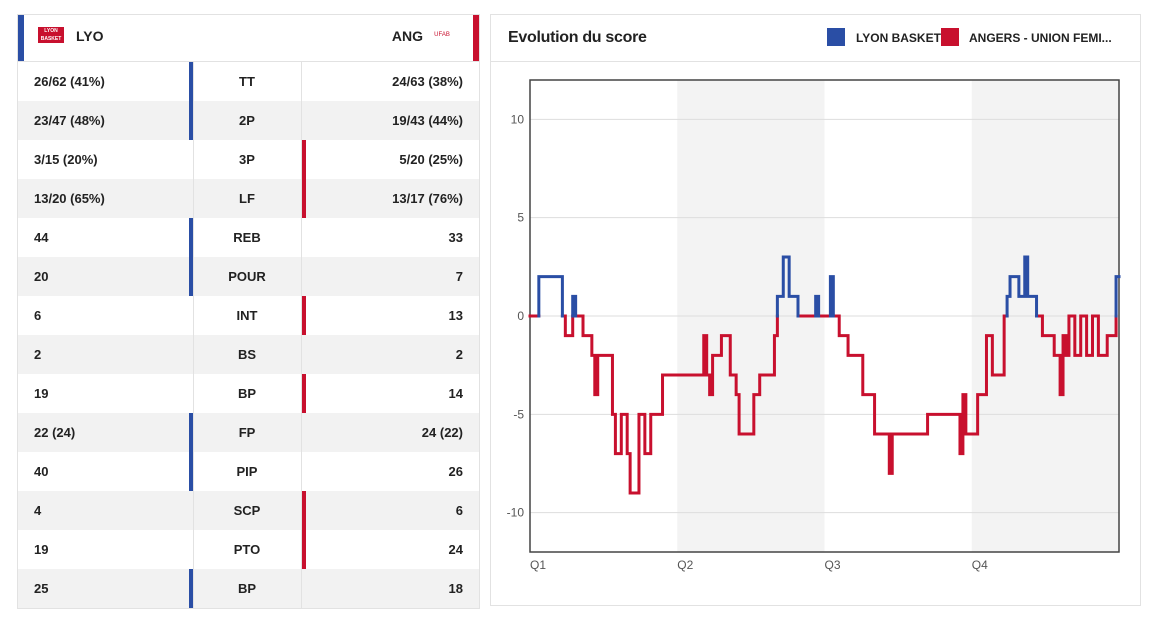  I want to click on stat-label: 2P, so click(247, 120).